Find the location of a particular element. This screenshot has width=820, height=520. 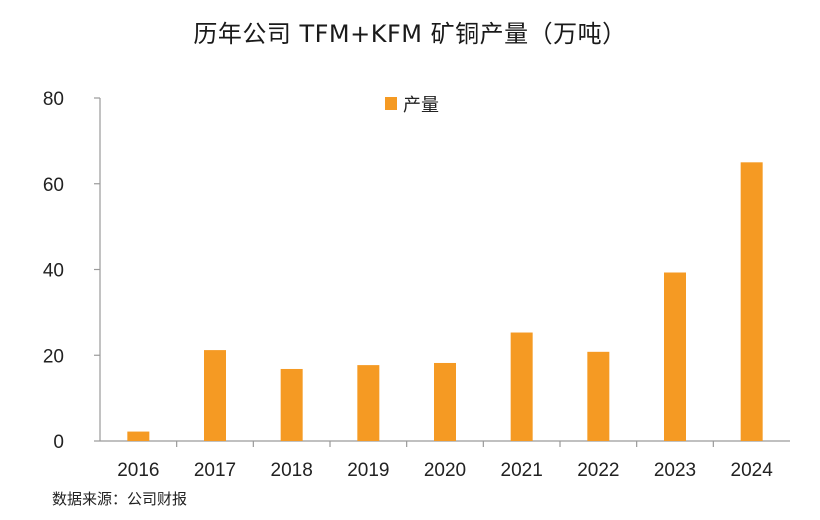

bar-2016 is located at coordinates (138, 436).